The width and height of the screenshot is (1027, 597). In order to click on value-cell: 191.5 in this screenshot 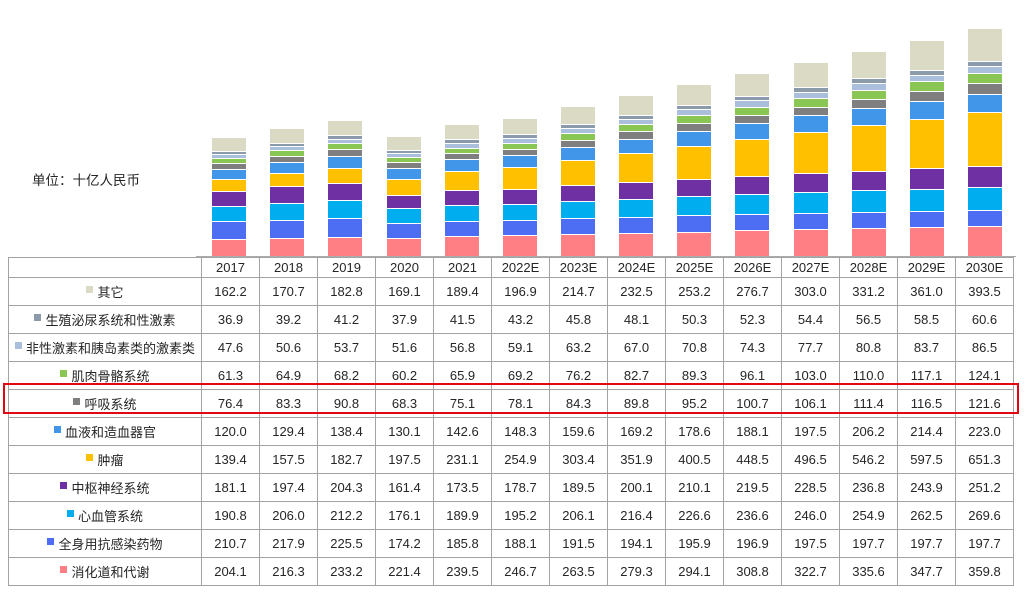, I will do `click(578, 543)`.